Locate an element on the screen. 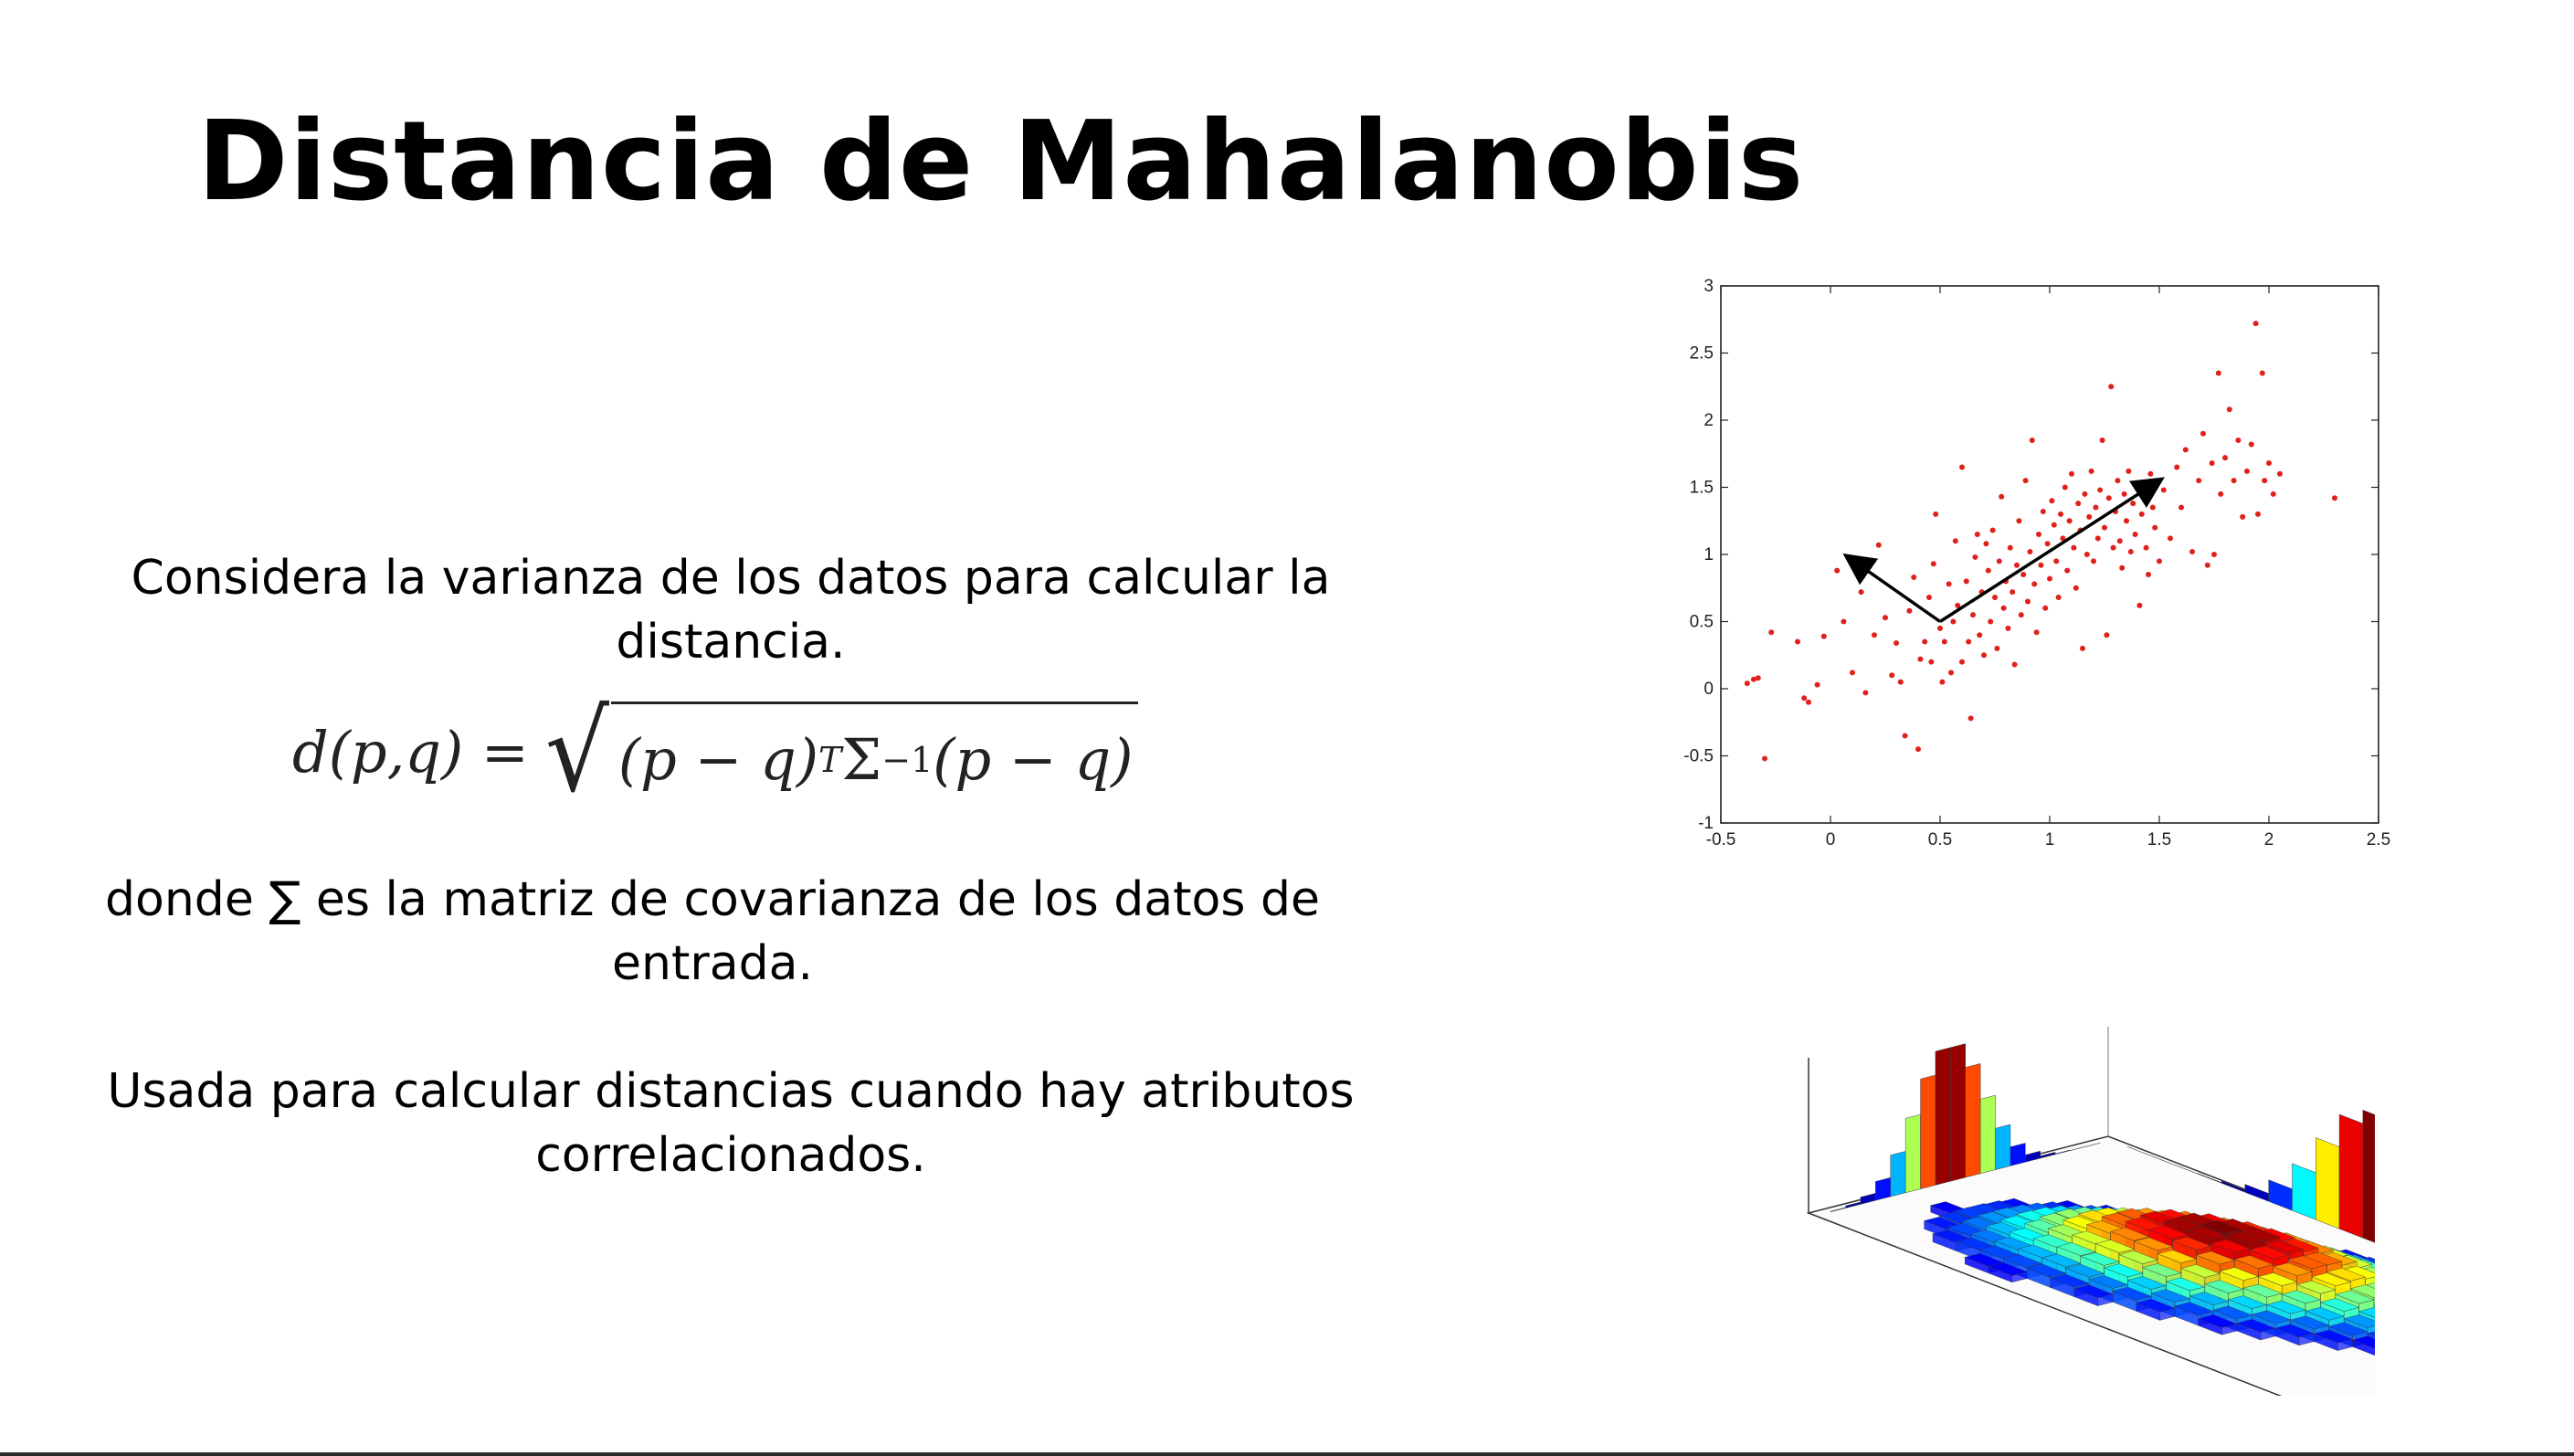 The height and width of the screenshot is (1456, 2574). bottom-divider is located at coordinates (1287, 1454).